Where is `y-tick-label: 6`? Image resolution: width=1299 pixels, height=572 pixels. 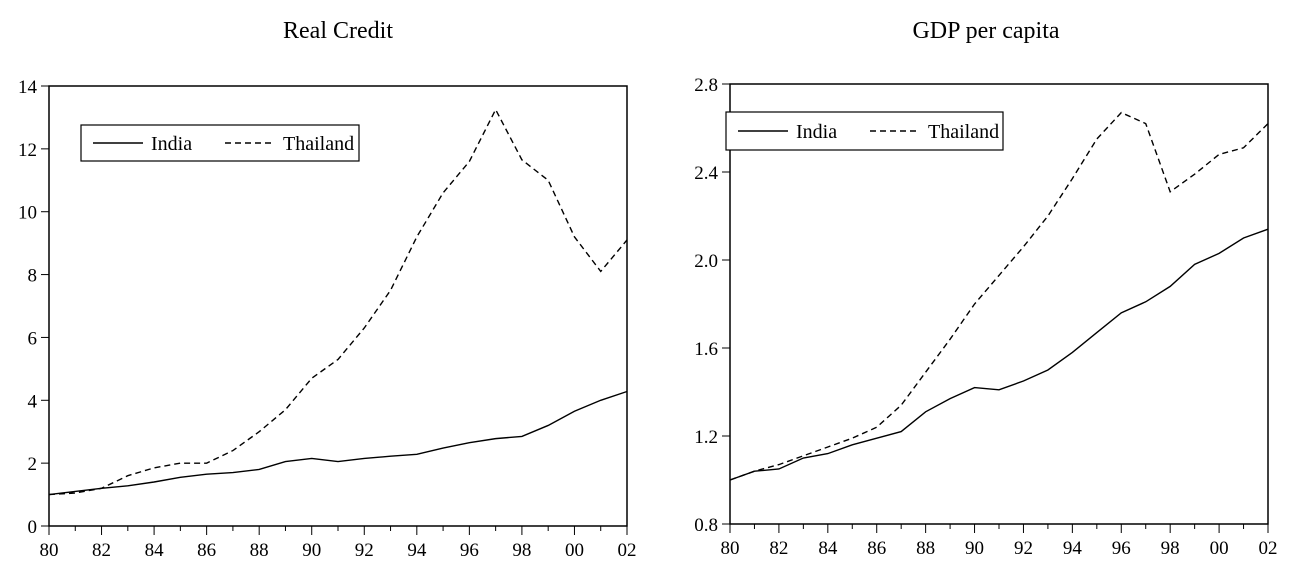 y-tick-label: 6 is located at coordinates (33, 338).